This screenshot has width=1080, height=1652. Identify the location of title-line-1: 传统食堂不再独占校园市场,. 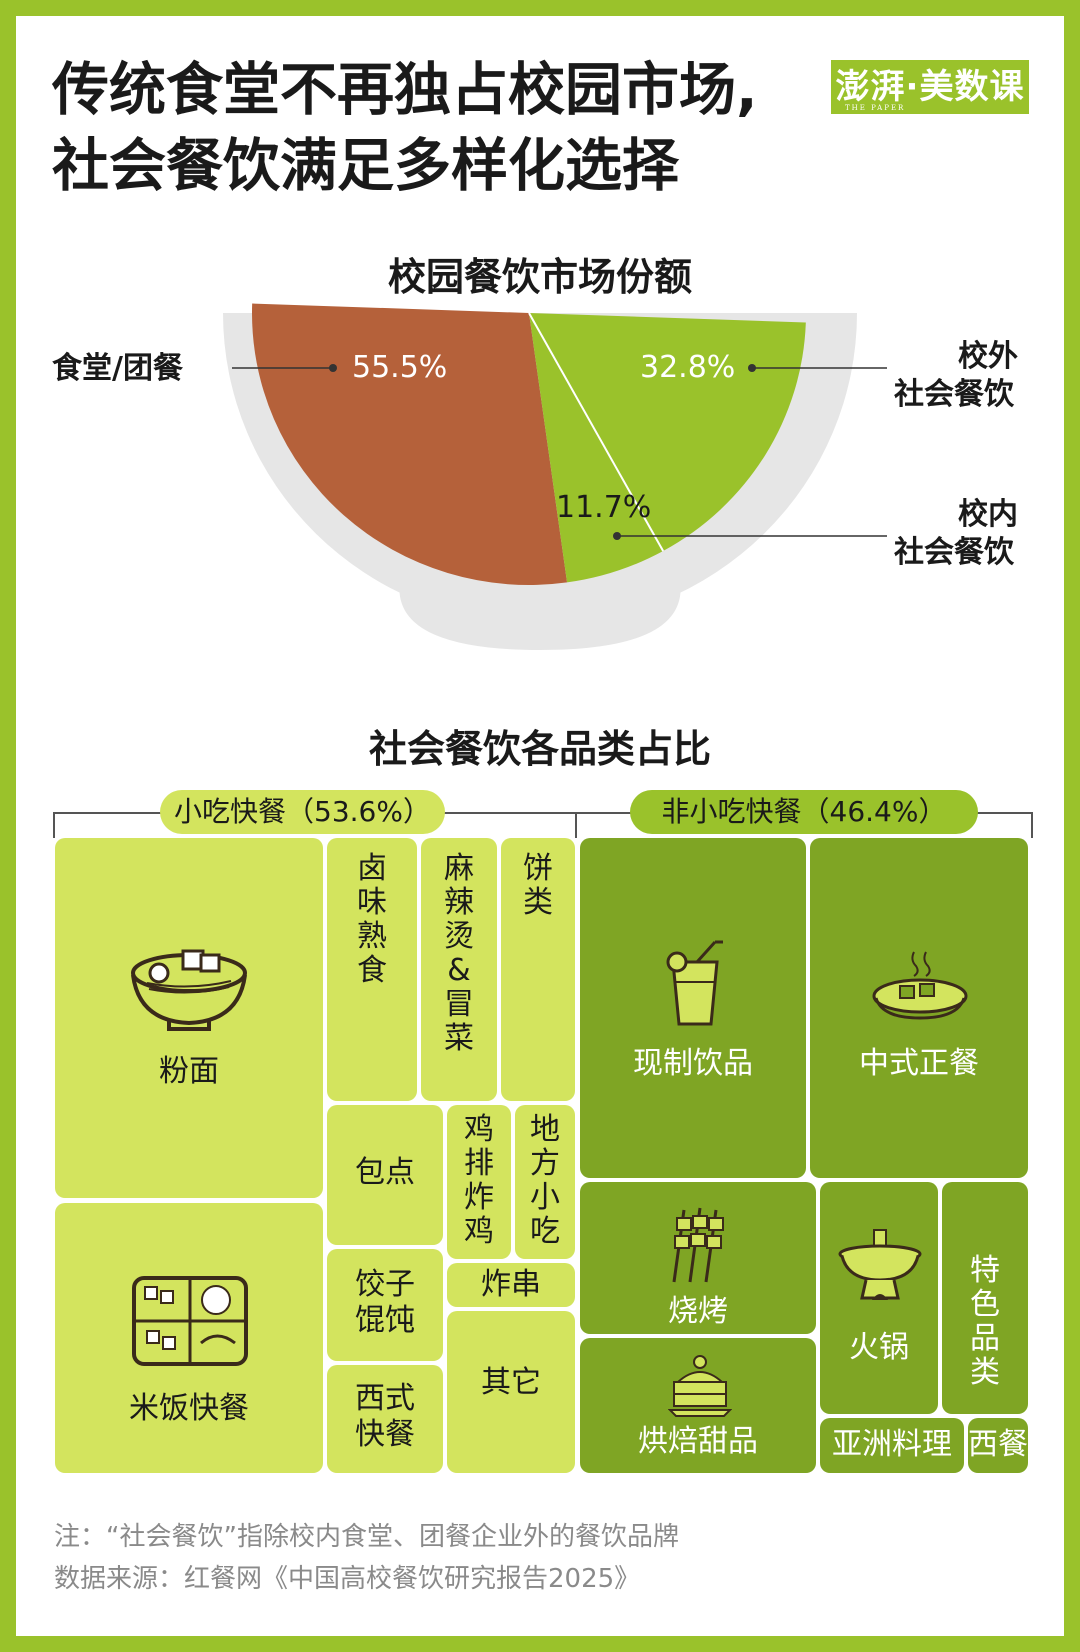
(405, 90).